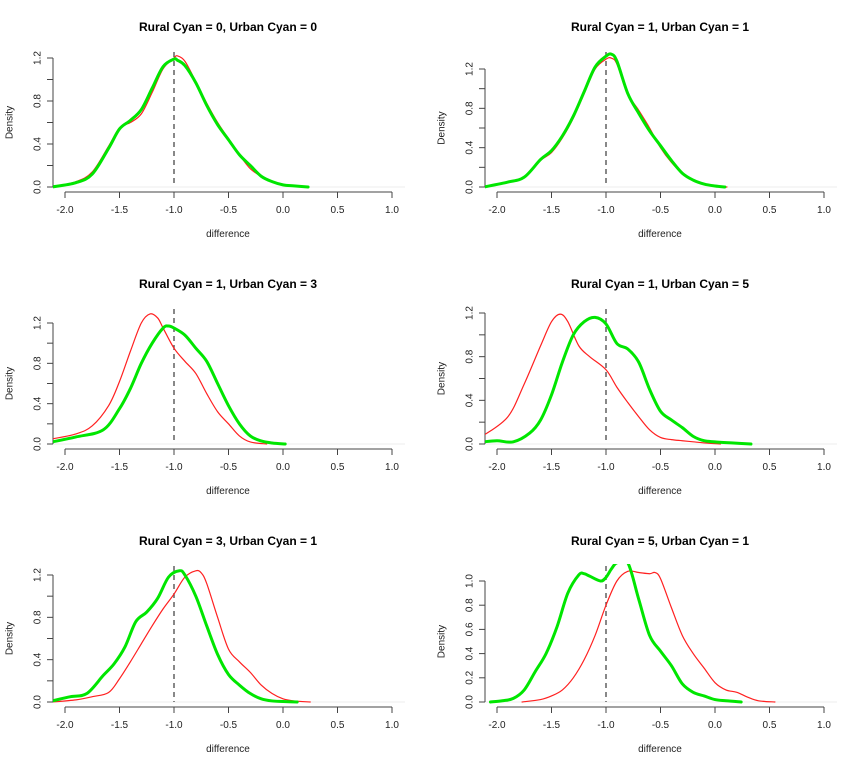 The width and height of the screenshot is (864, 772). What do you see at coordinates (660, 541) in the screenshot?
I see `panel-title: Rural Cyan = 5, Urban Cyan = 1` at bounding box center [660, 541].